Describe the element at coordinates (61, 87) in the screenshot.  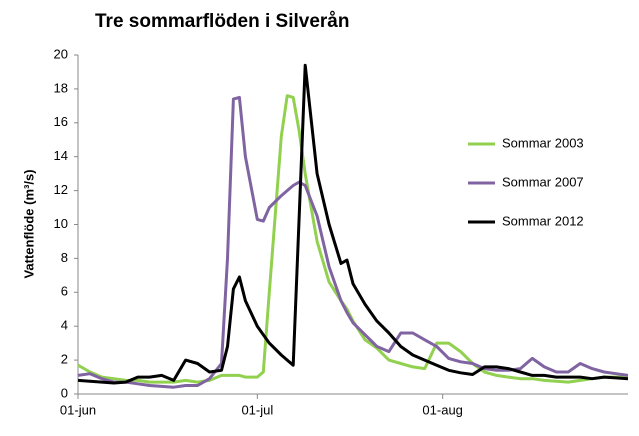
I see `y-tick-label: 18` at that location.